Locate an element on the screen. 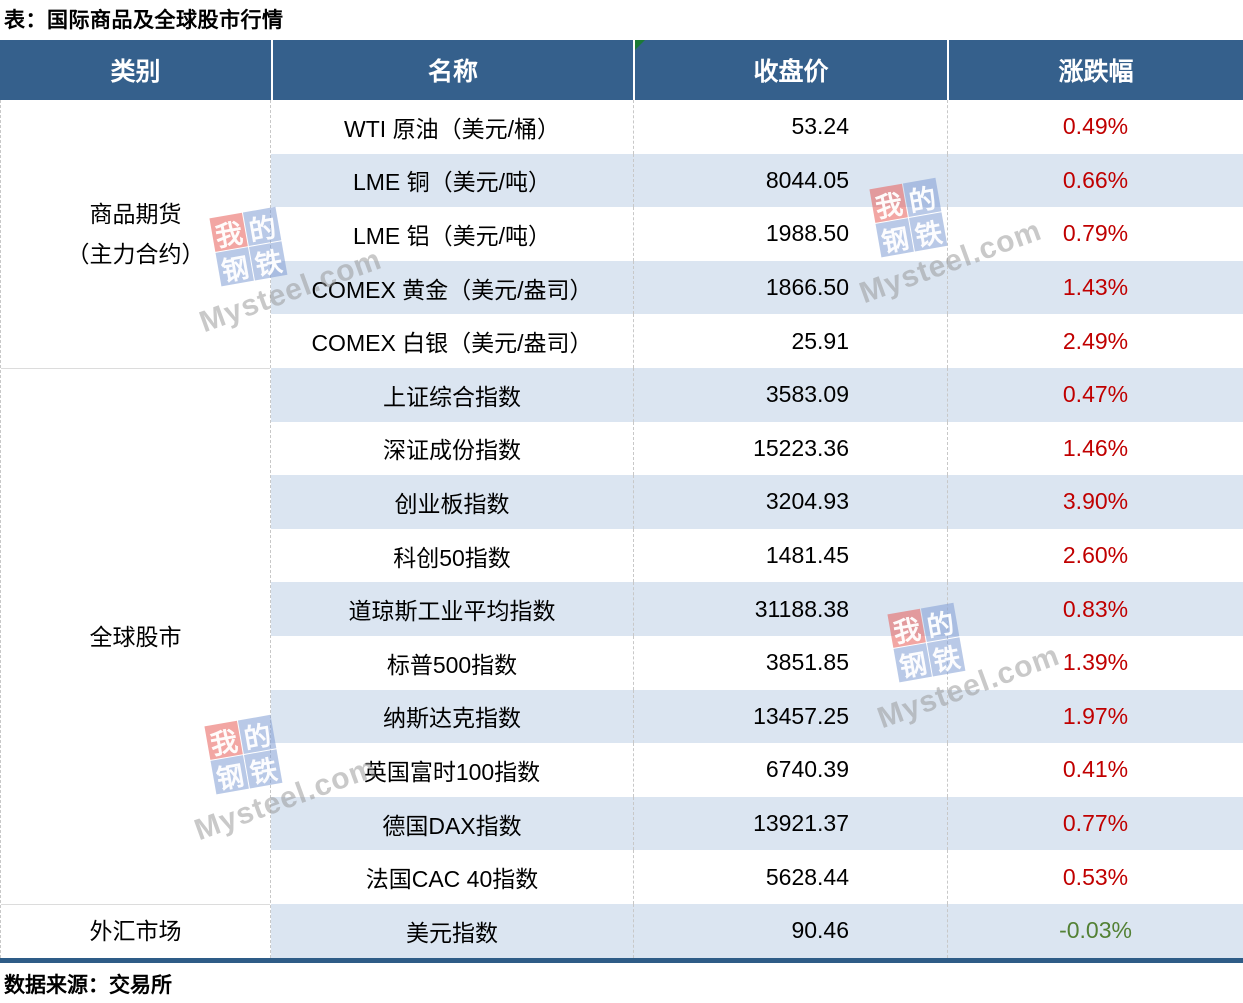 Image resolution: width=1243 pixels, height=1003 pixels. table-row: 科创50指数 1481.45 2.60% is located at coordinates (757, 555).